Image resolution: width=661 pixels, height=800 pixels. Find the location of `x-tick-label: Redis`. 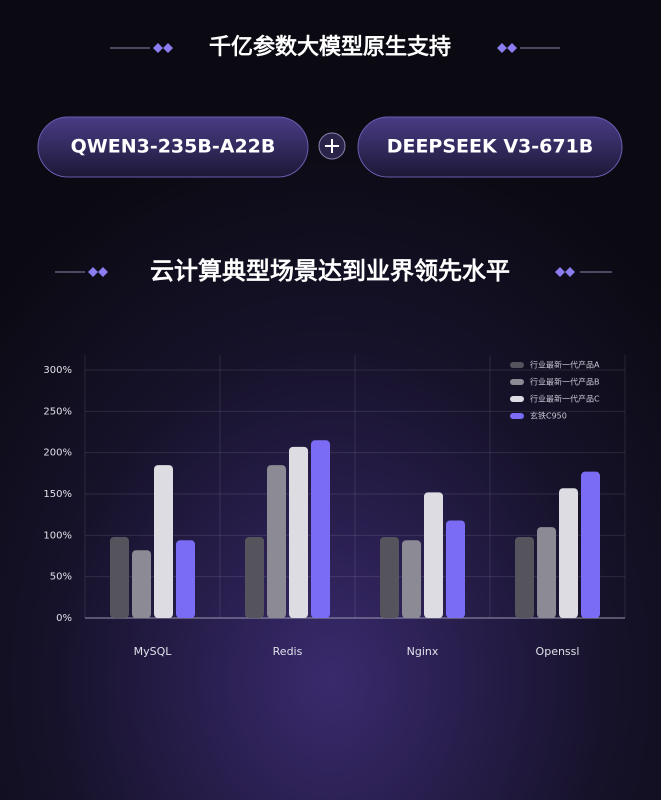

x-tick-label: Redis is located at coordinates (288, 651).